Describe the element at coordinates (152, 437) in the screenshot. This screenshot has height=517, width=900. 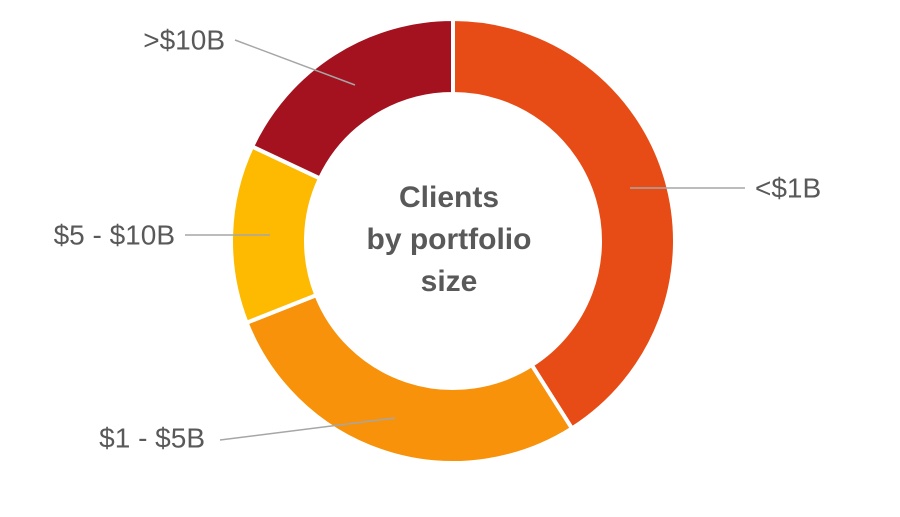
I see `slice-label: $1 - $5B` at that location.